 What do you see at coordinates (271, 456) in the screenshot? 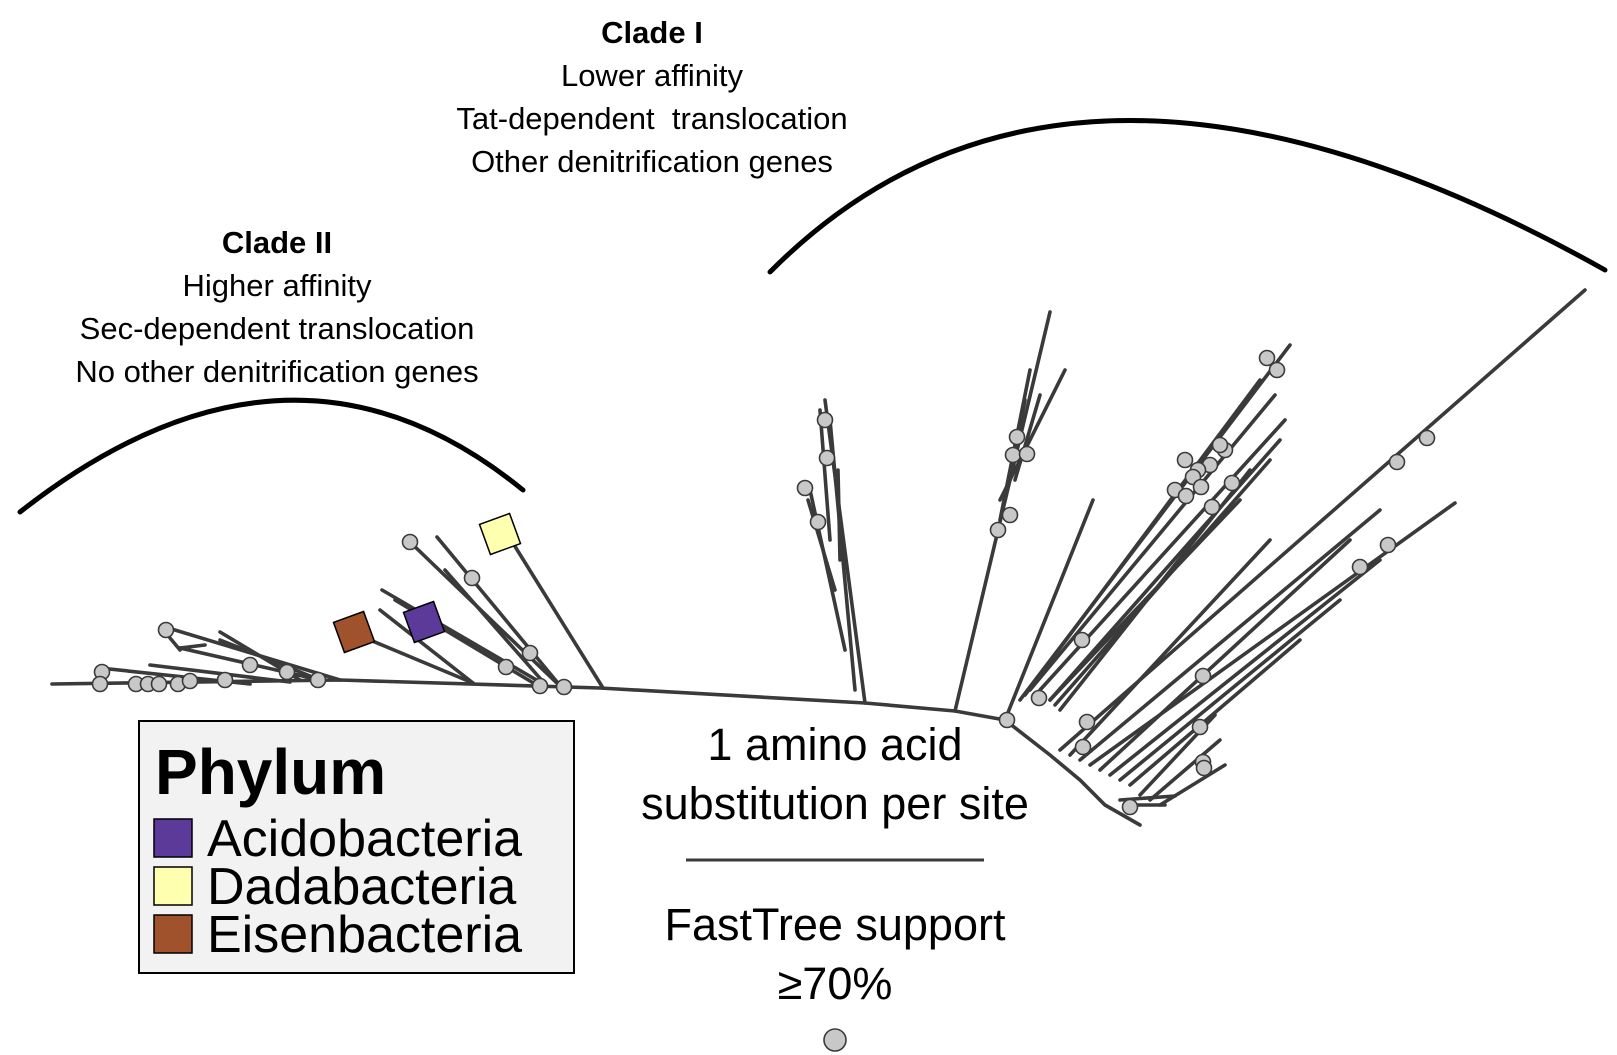
I see `clade-2-arc` at bounding box center [271, 456].